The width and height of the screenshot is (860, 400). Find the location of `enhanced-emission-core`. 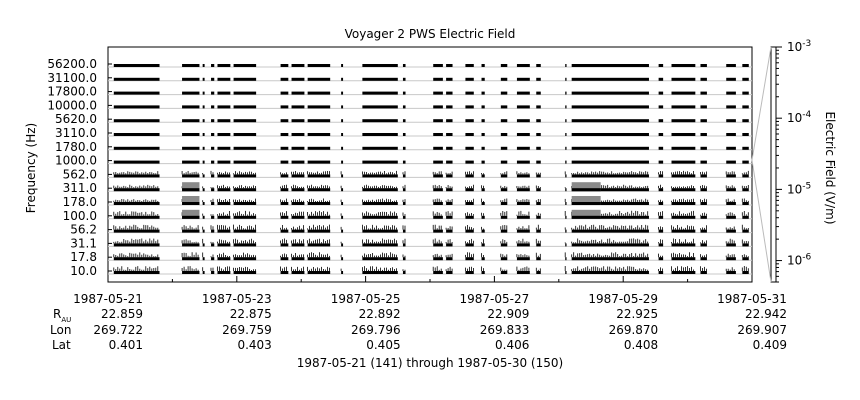

enhanced-emission-core is located at coordinates (586, 190).